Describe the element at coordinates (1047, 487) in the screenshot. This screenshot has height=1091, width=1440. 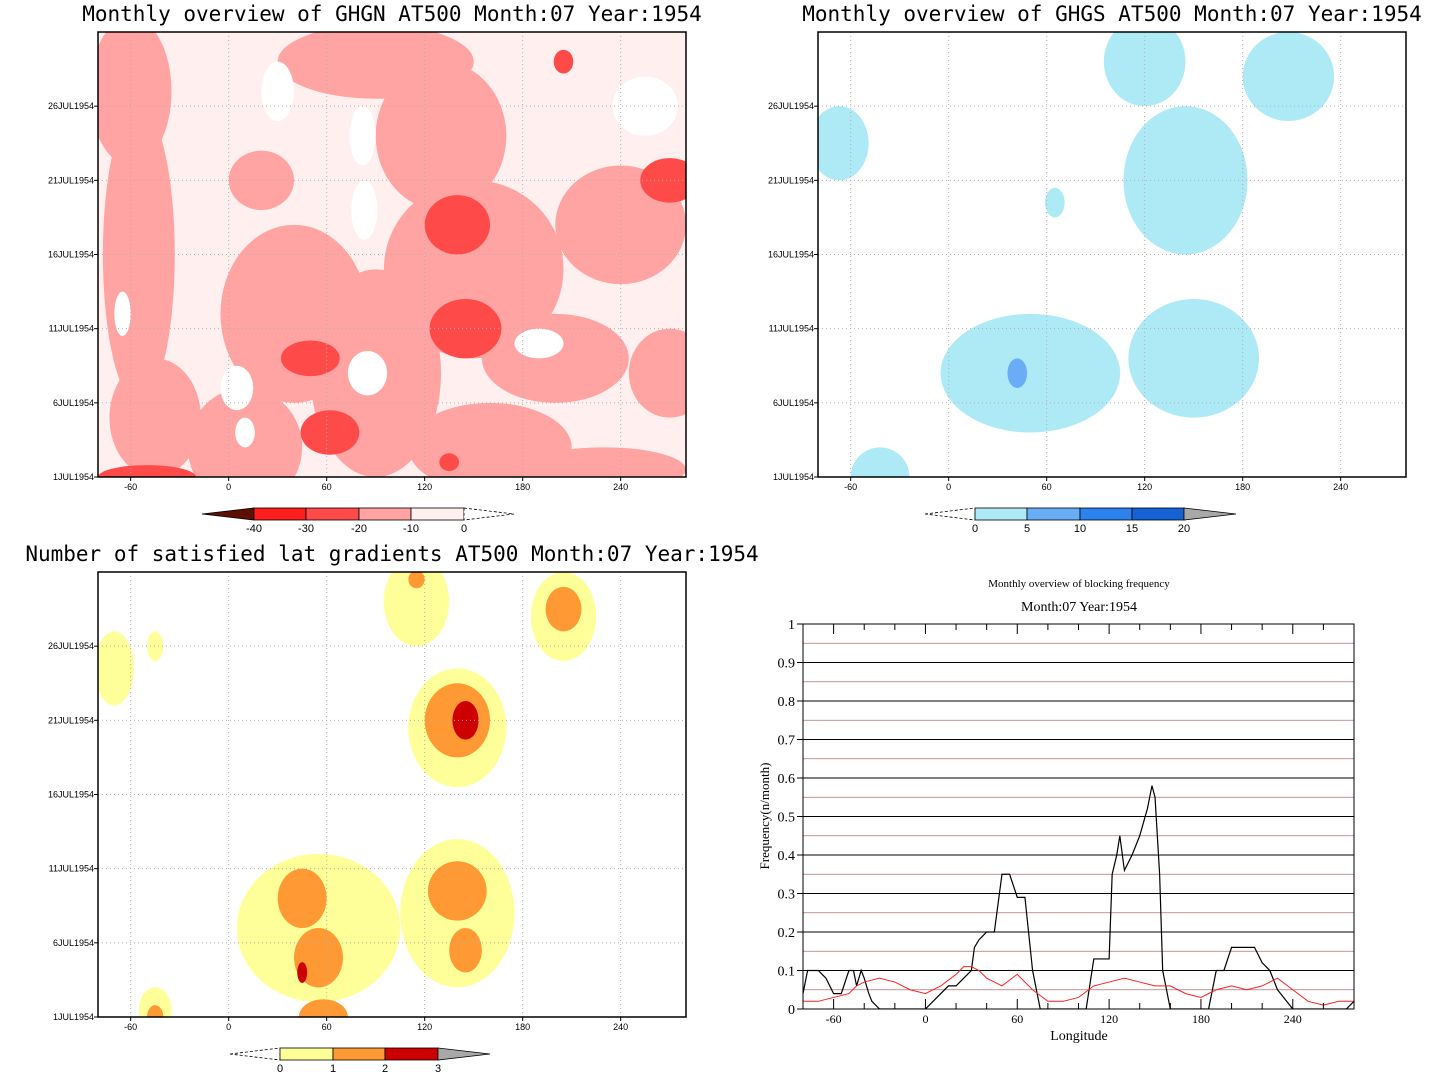
I see `ghgs-xtick: 60` at that location.